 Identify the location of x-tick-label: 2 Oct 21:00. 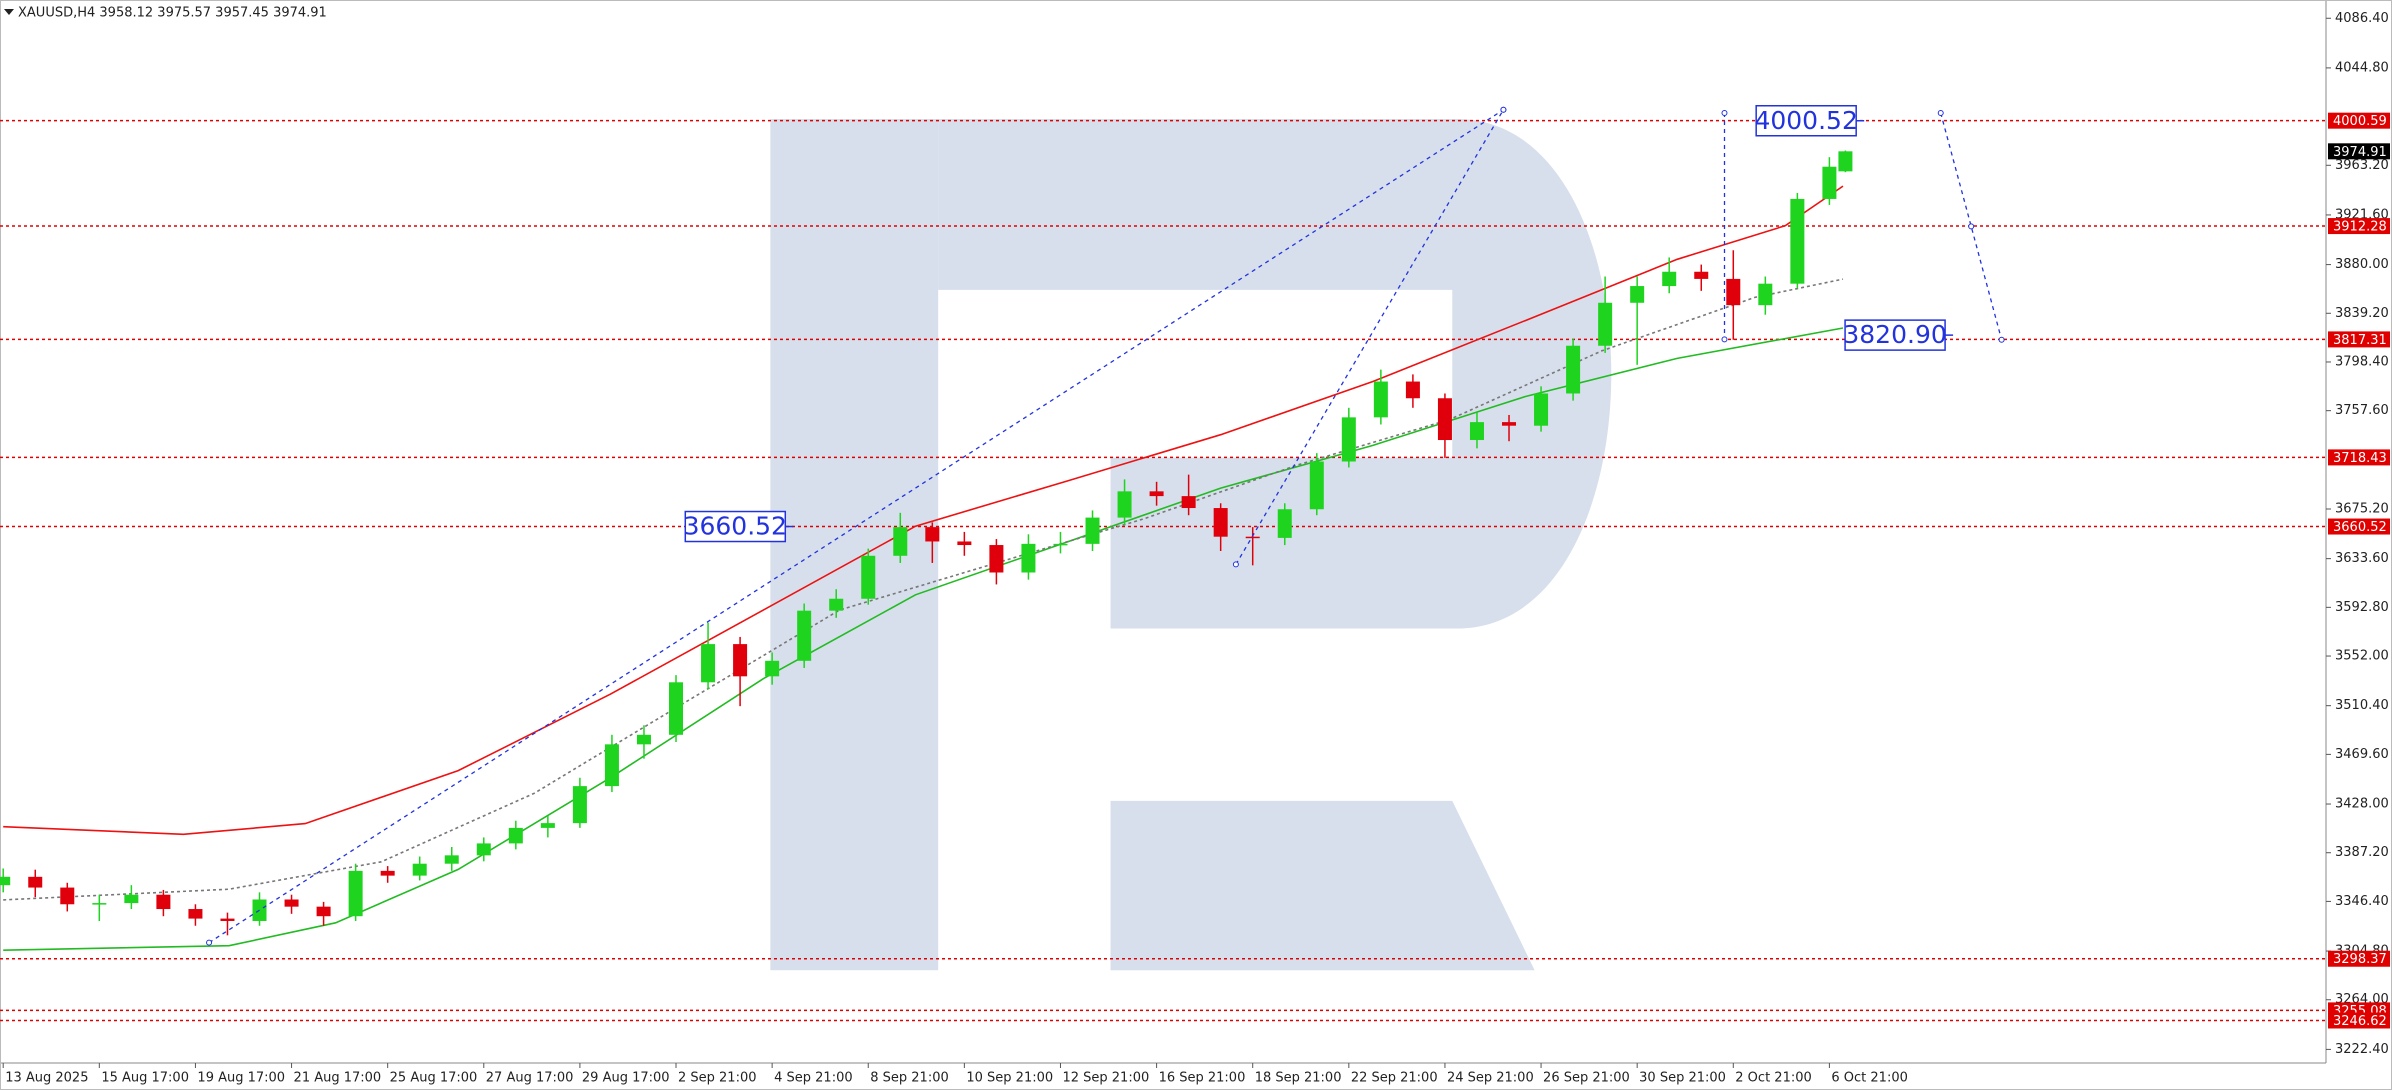
(1773, 1078).